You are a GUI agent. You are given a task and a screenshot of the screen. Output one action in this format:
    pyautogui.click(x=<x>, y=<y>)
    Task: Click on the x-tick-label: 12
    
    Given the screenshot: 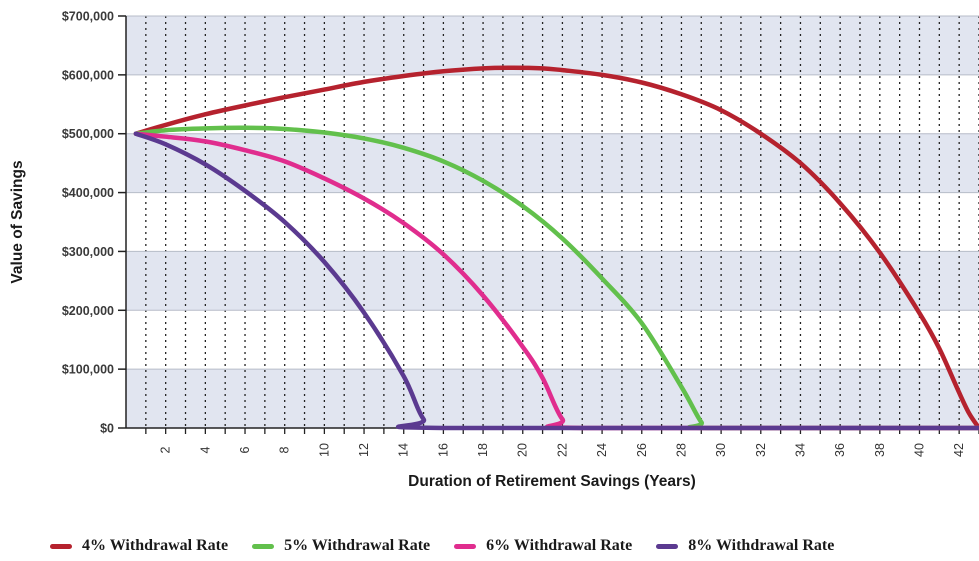 What is the action you would take?
    pyautogui.click(x=364, y=450)
    